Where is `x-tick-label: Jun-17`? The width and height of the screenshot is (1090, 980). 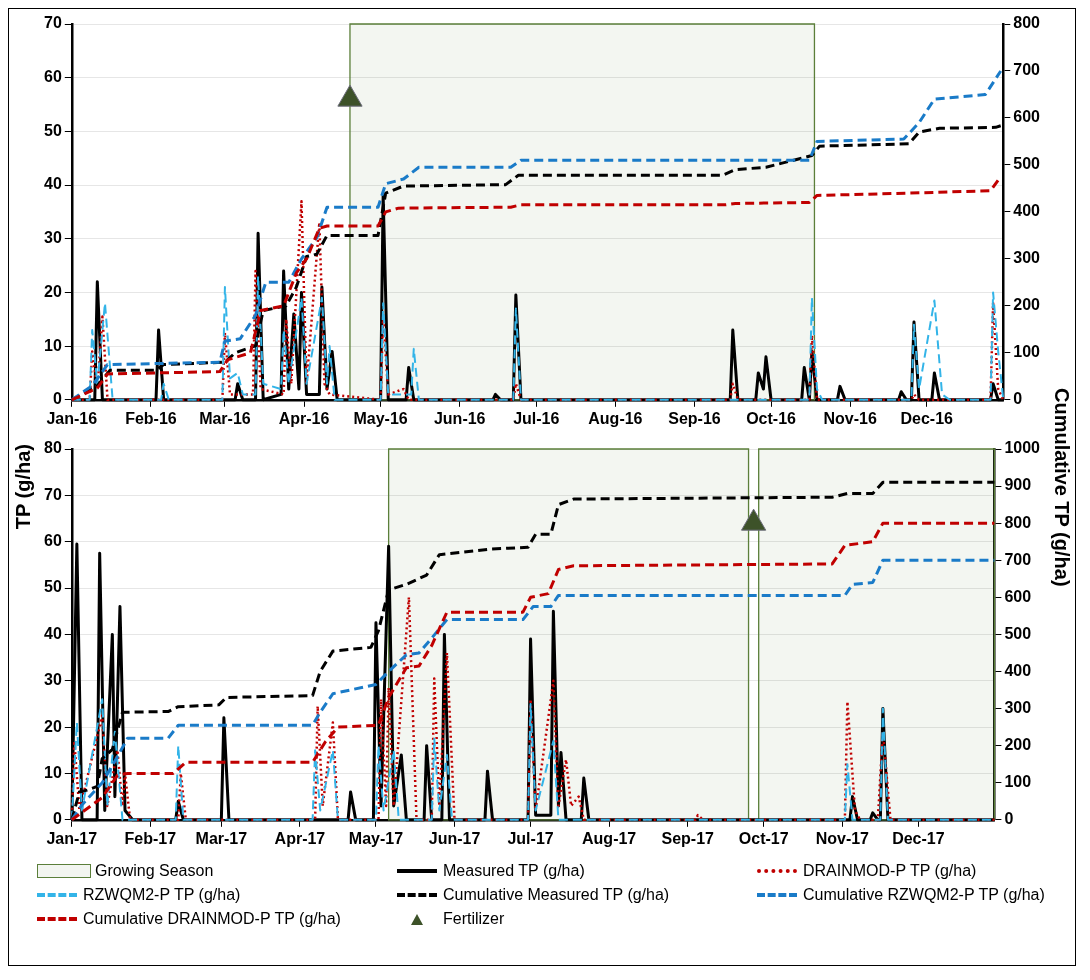 x-tick-label: Jun-17 is located at coordinates (454, 838).